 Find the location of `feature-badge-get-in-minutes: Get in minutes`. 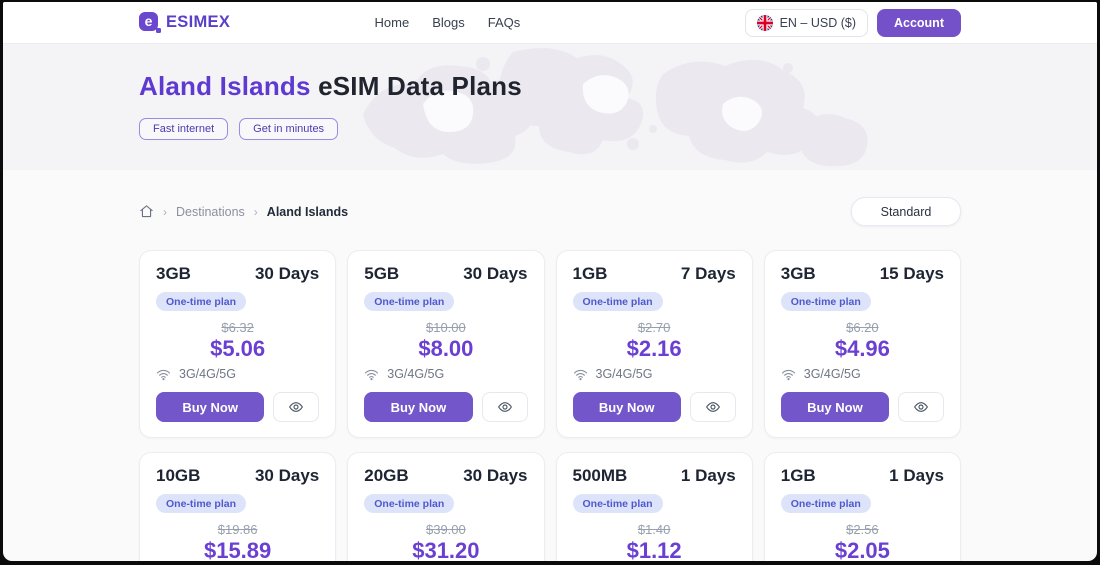

feature-badge-get-in-minutes: Get in minutes is located at coordinates (289, 129).